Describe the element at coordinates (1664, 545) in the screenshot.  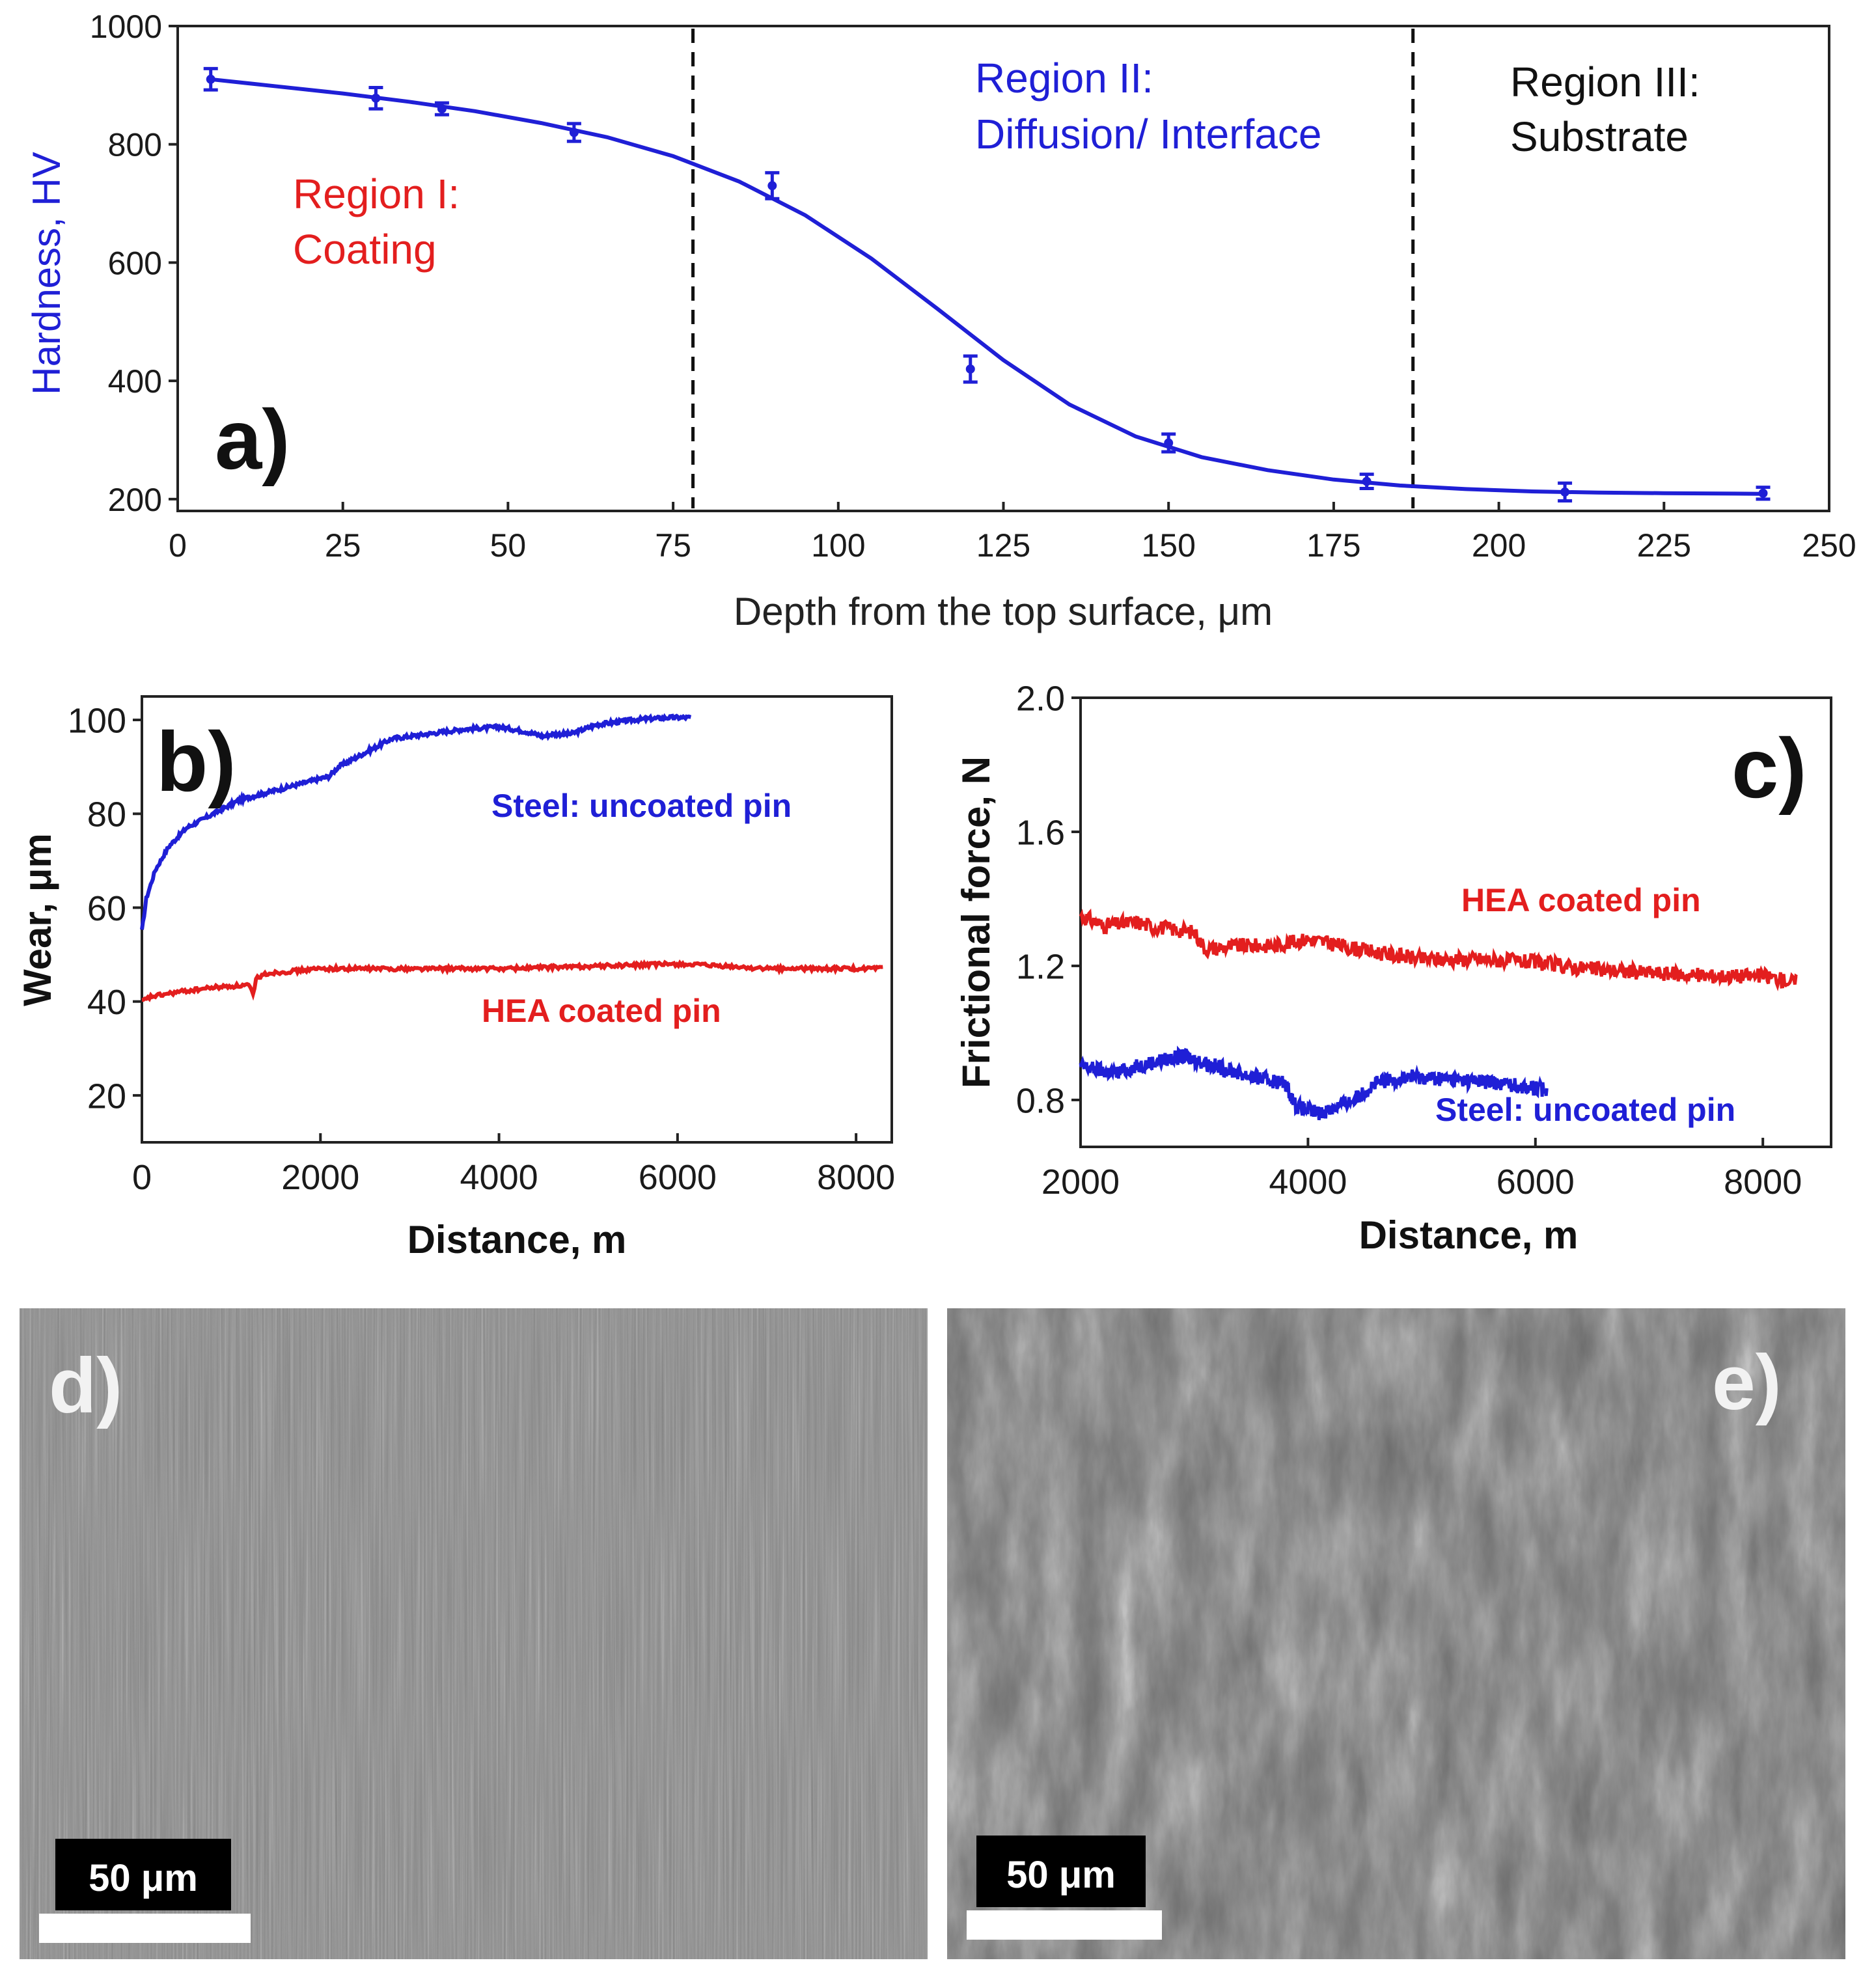
I see `x-tick-label: 225` at that location.